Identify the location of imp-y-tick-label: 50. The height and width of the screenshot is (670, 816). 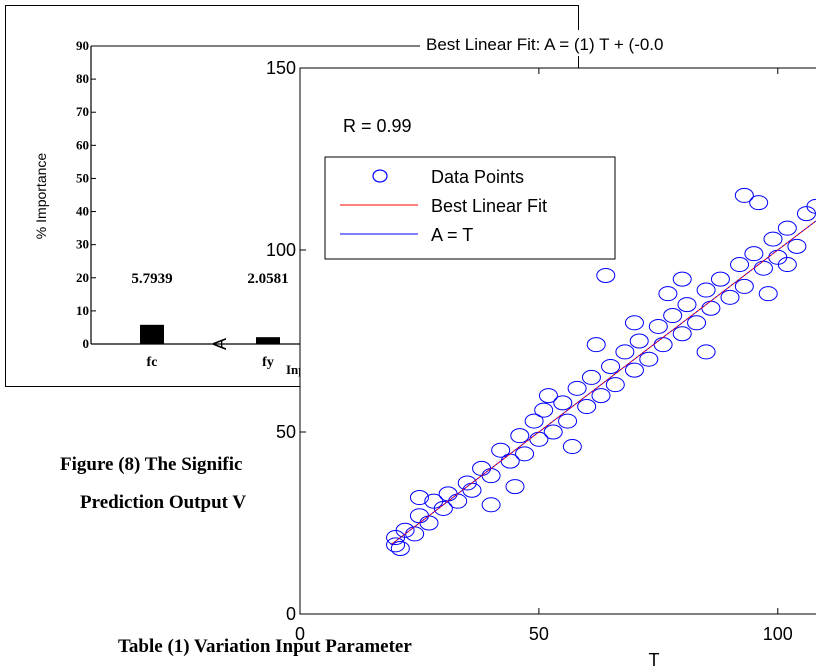
(82, 177).